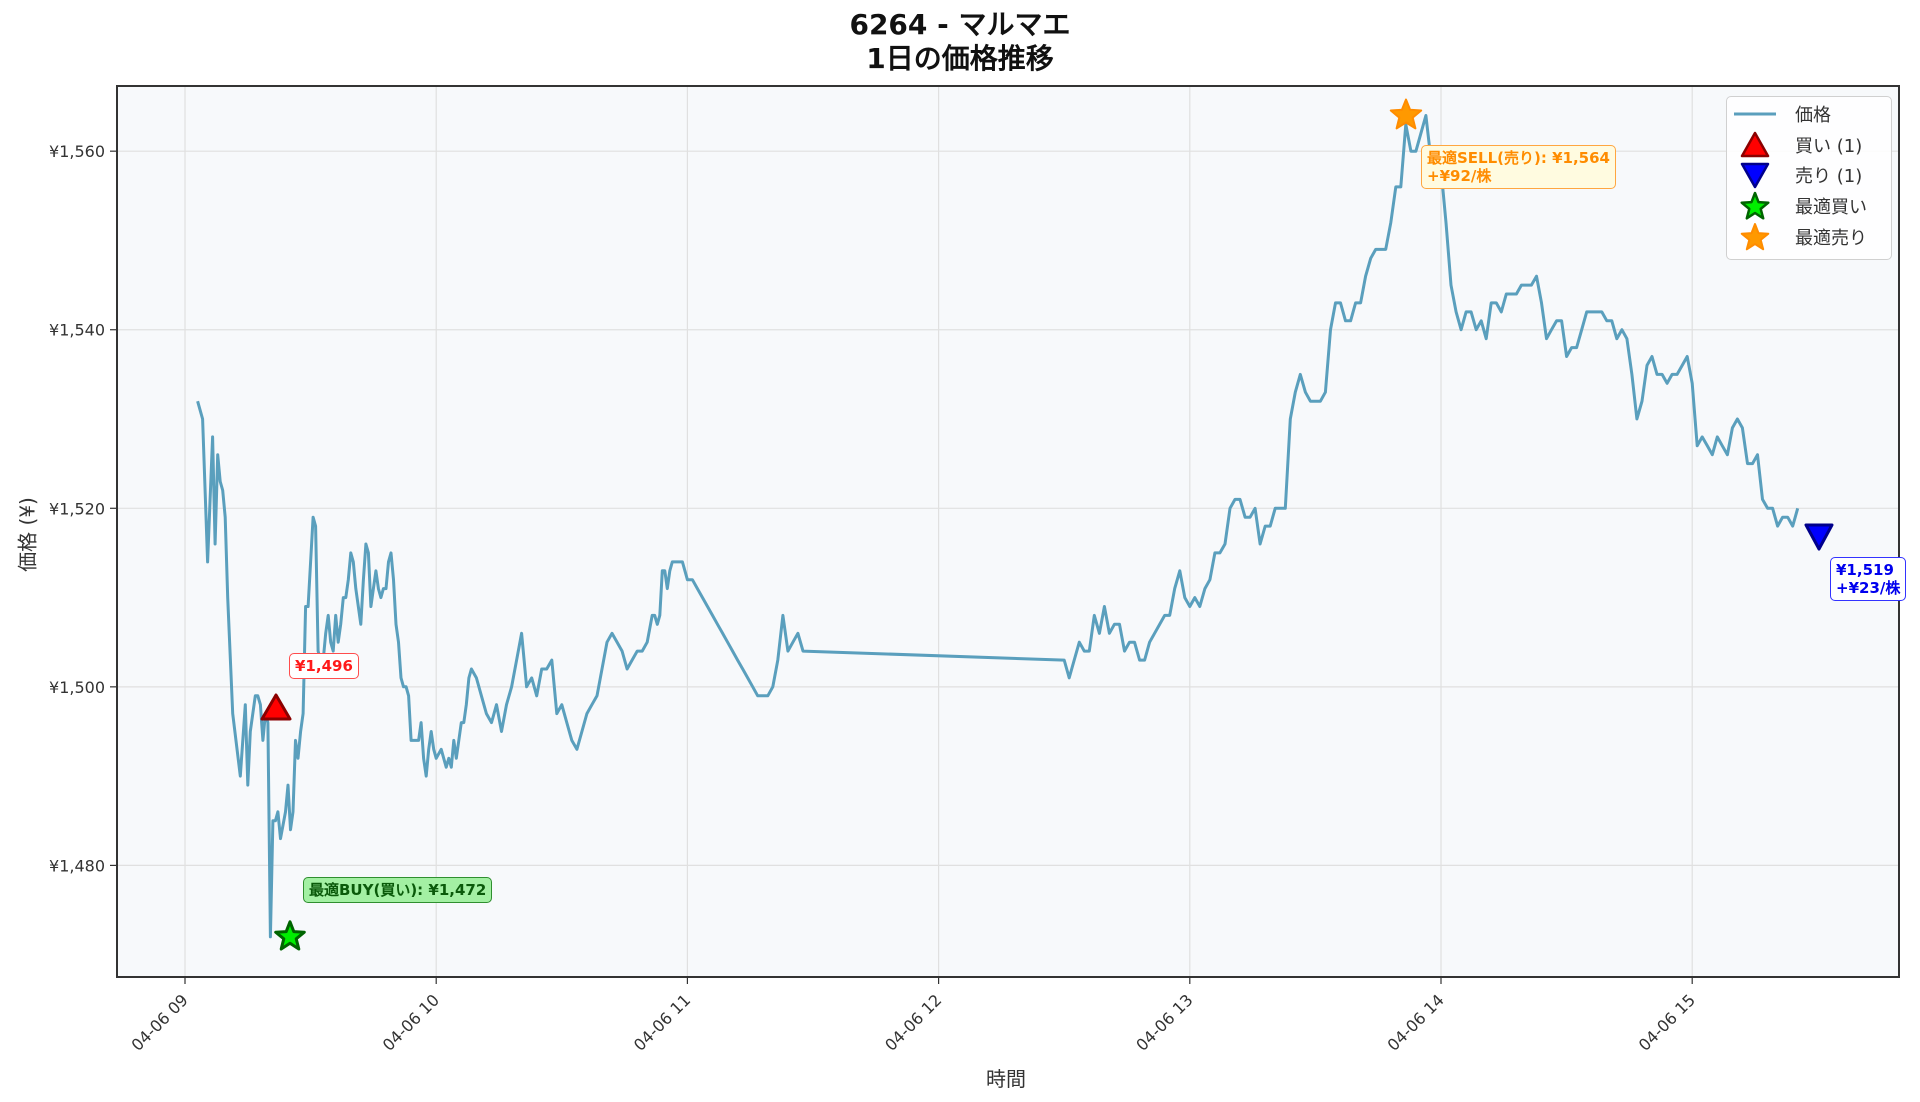 This screenshot has height=1102, width=1920. What do you see at coordinates (276, 707) in the screenshot?
I see `buy-marker` at bounding box center [276, 707].